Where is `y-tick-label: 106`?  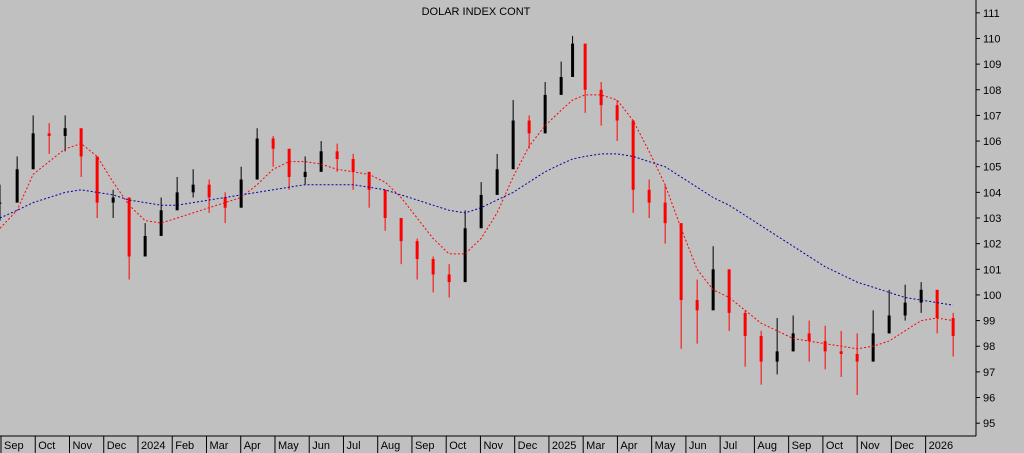 y-tick-label: 106 is located at coordinates (992, 142).